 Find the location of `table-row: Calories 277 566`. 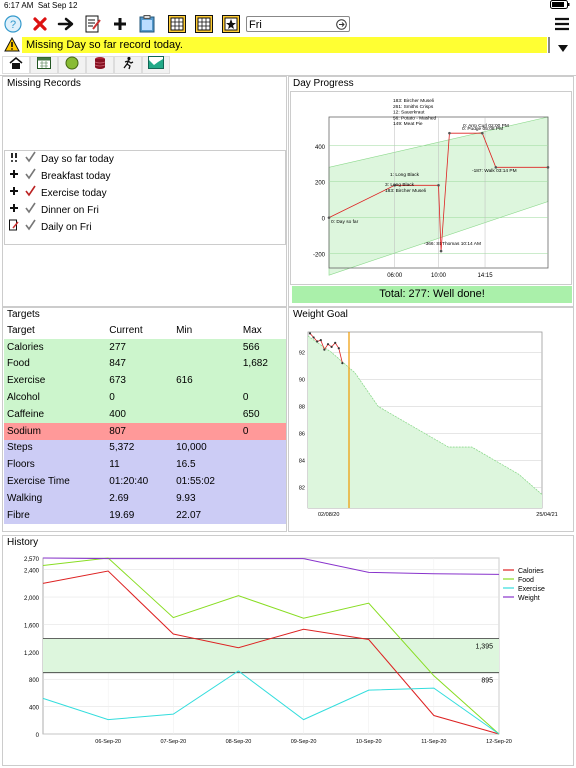

table-row: Calories 277 566 is located at coordinates (145, 347).